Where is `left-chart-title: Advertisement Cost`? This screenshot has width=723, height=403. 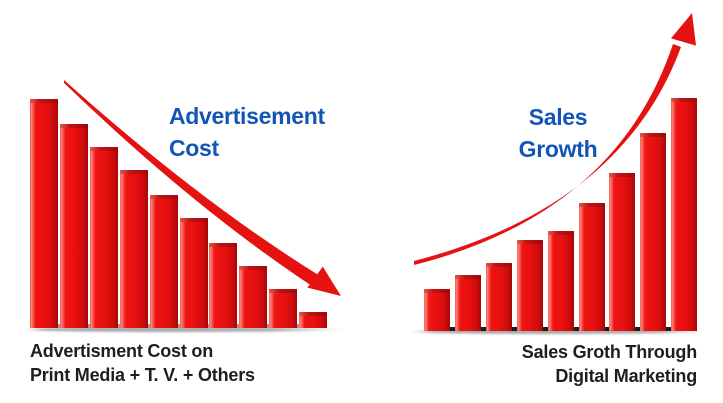
left-chart-title: Advertisement Cost is located at coordinates (247, 132).